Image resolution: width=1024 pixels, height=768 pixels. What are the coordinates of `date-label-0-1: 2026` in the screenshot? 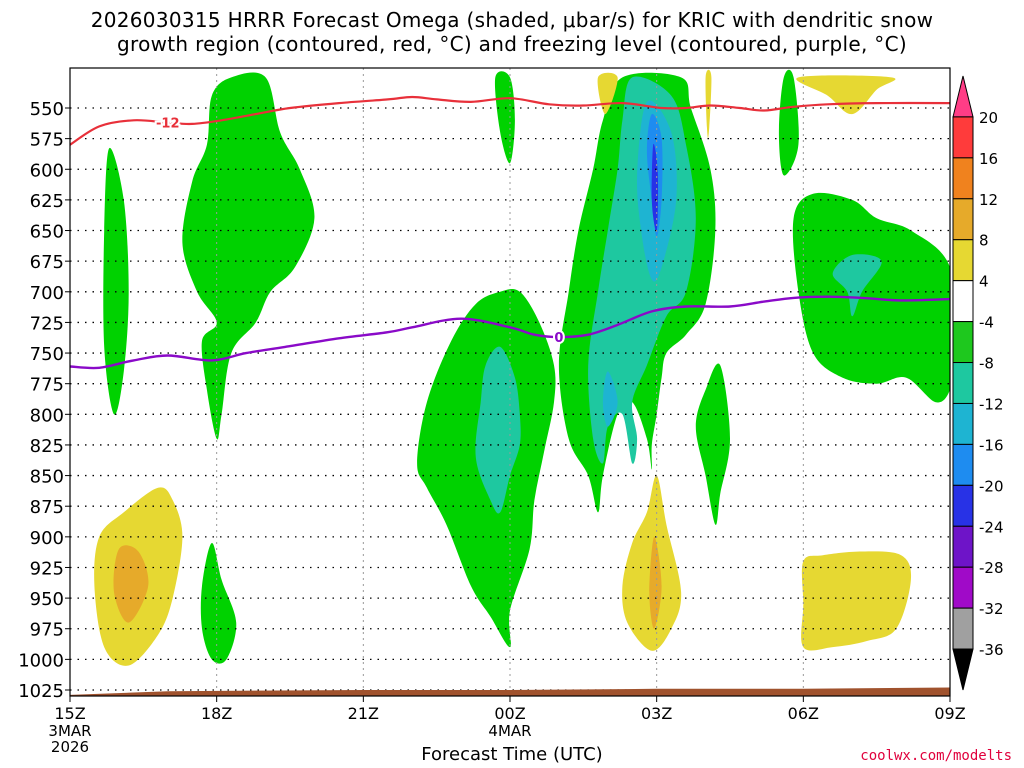 It's located at (70, 747).